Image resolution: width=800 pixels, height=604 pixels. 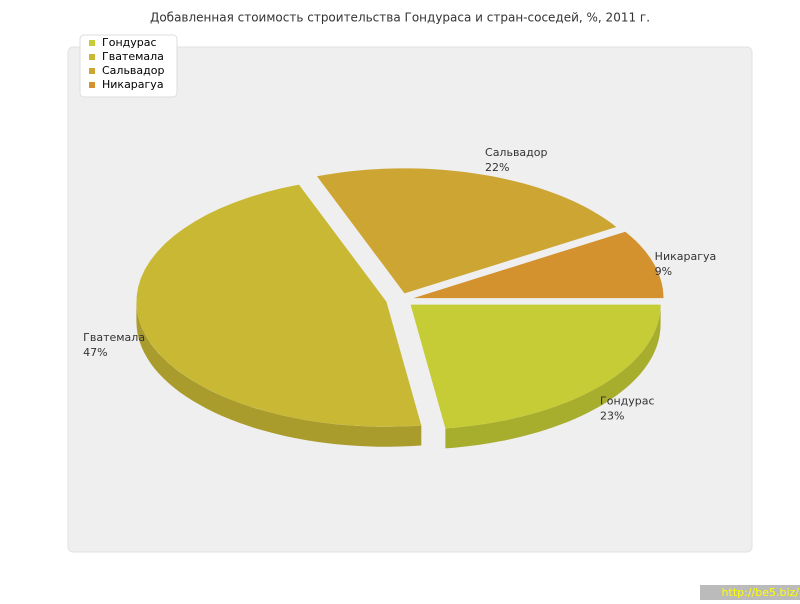 What do you see at coordinates (686, 256) in the screenshot?
I see `slice-label: Никарагуа` at bounding box center [686, 256].